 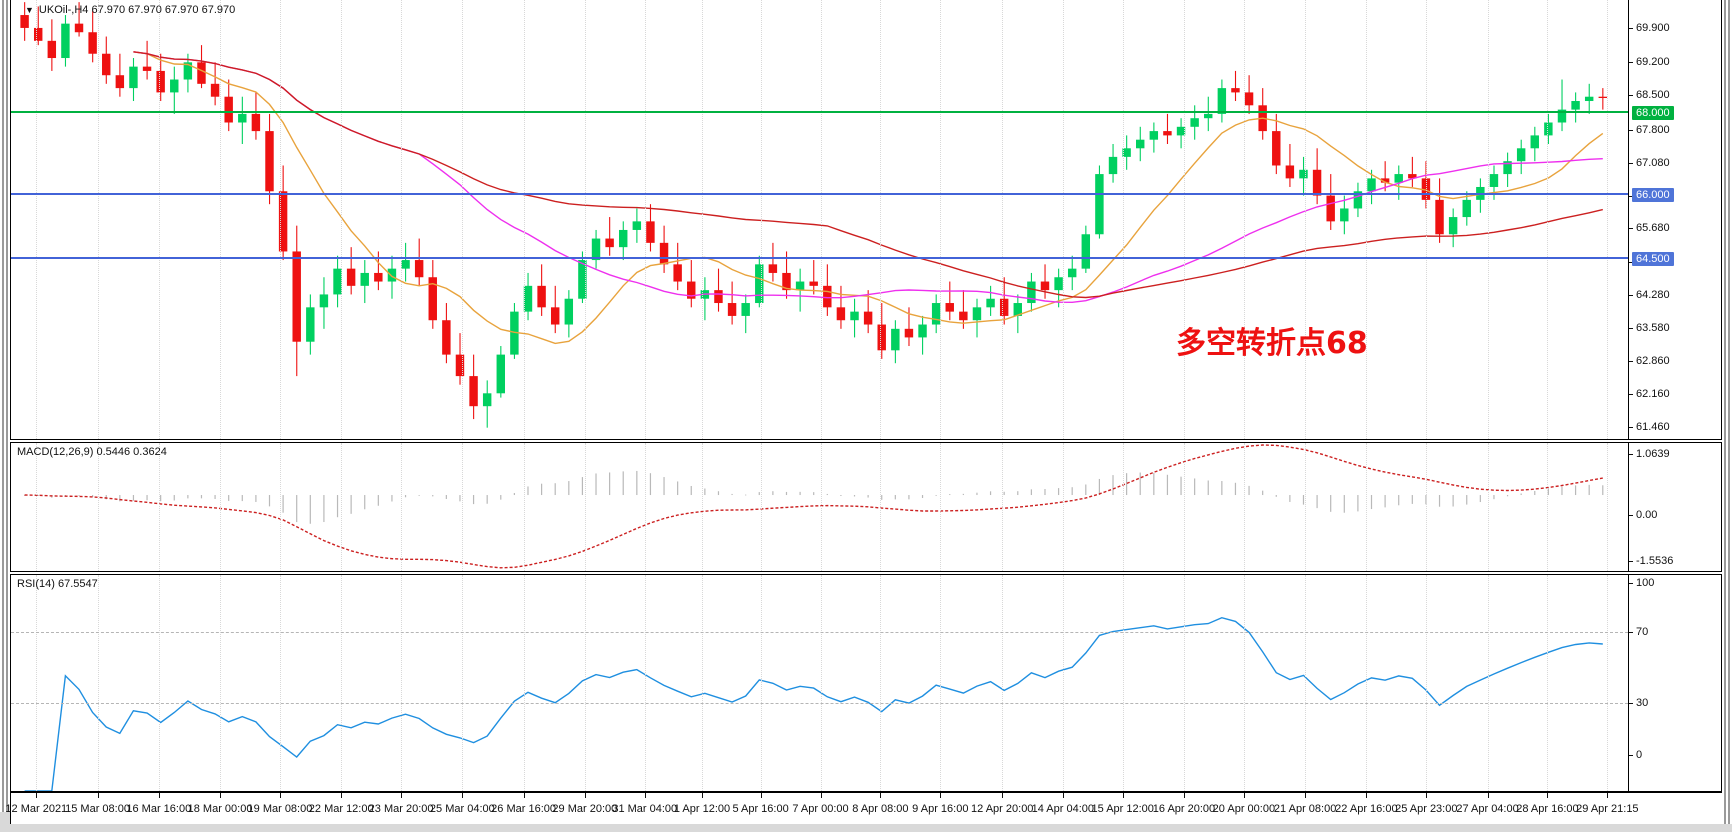 I want to click on time-tick-label: 8 Apr 08:00, so click(x=880, y=809).